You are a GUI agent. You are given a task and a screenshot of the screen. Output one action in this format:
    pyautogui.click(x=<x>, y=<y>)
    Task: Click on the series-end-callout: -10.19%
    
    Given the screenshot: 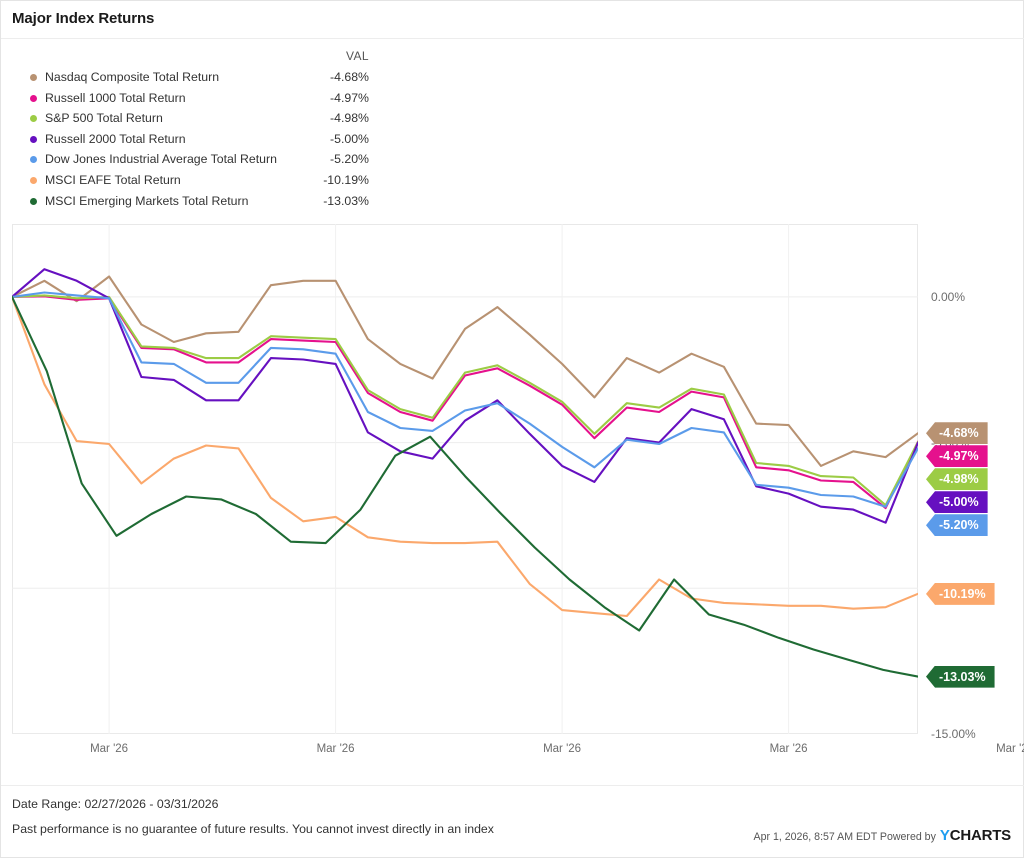 What is the action you would take?
    pyautogui.click(x=960, y=593)
    